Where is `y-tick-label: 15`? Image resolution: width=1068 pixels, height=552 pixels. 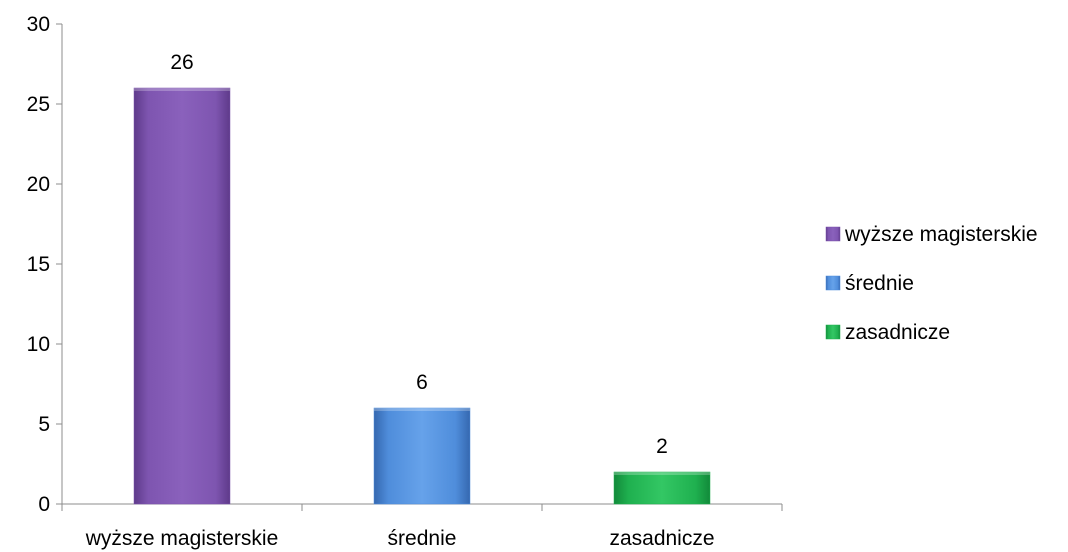 y-tick-label: 15 is located at coordinates (38, 264).